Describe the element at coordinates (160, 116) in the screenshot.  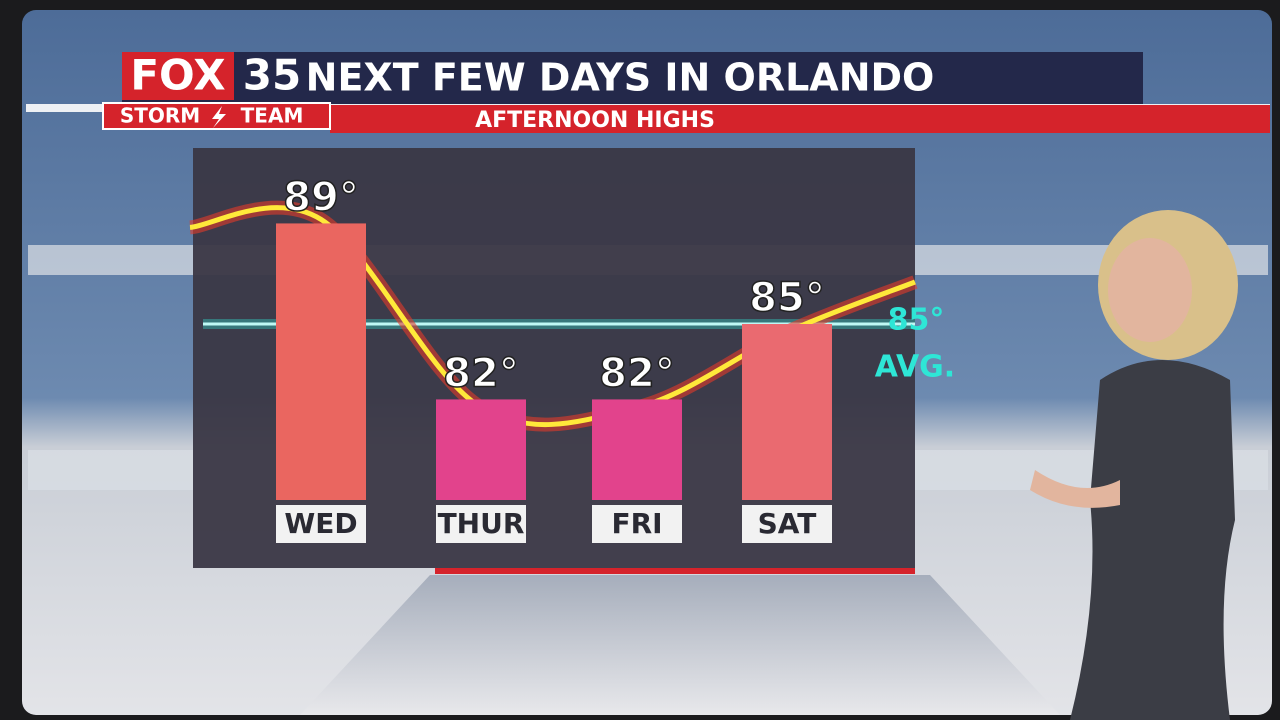
I see `logo-team-left: STORM` at that location.